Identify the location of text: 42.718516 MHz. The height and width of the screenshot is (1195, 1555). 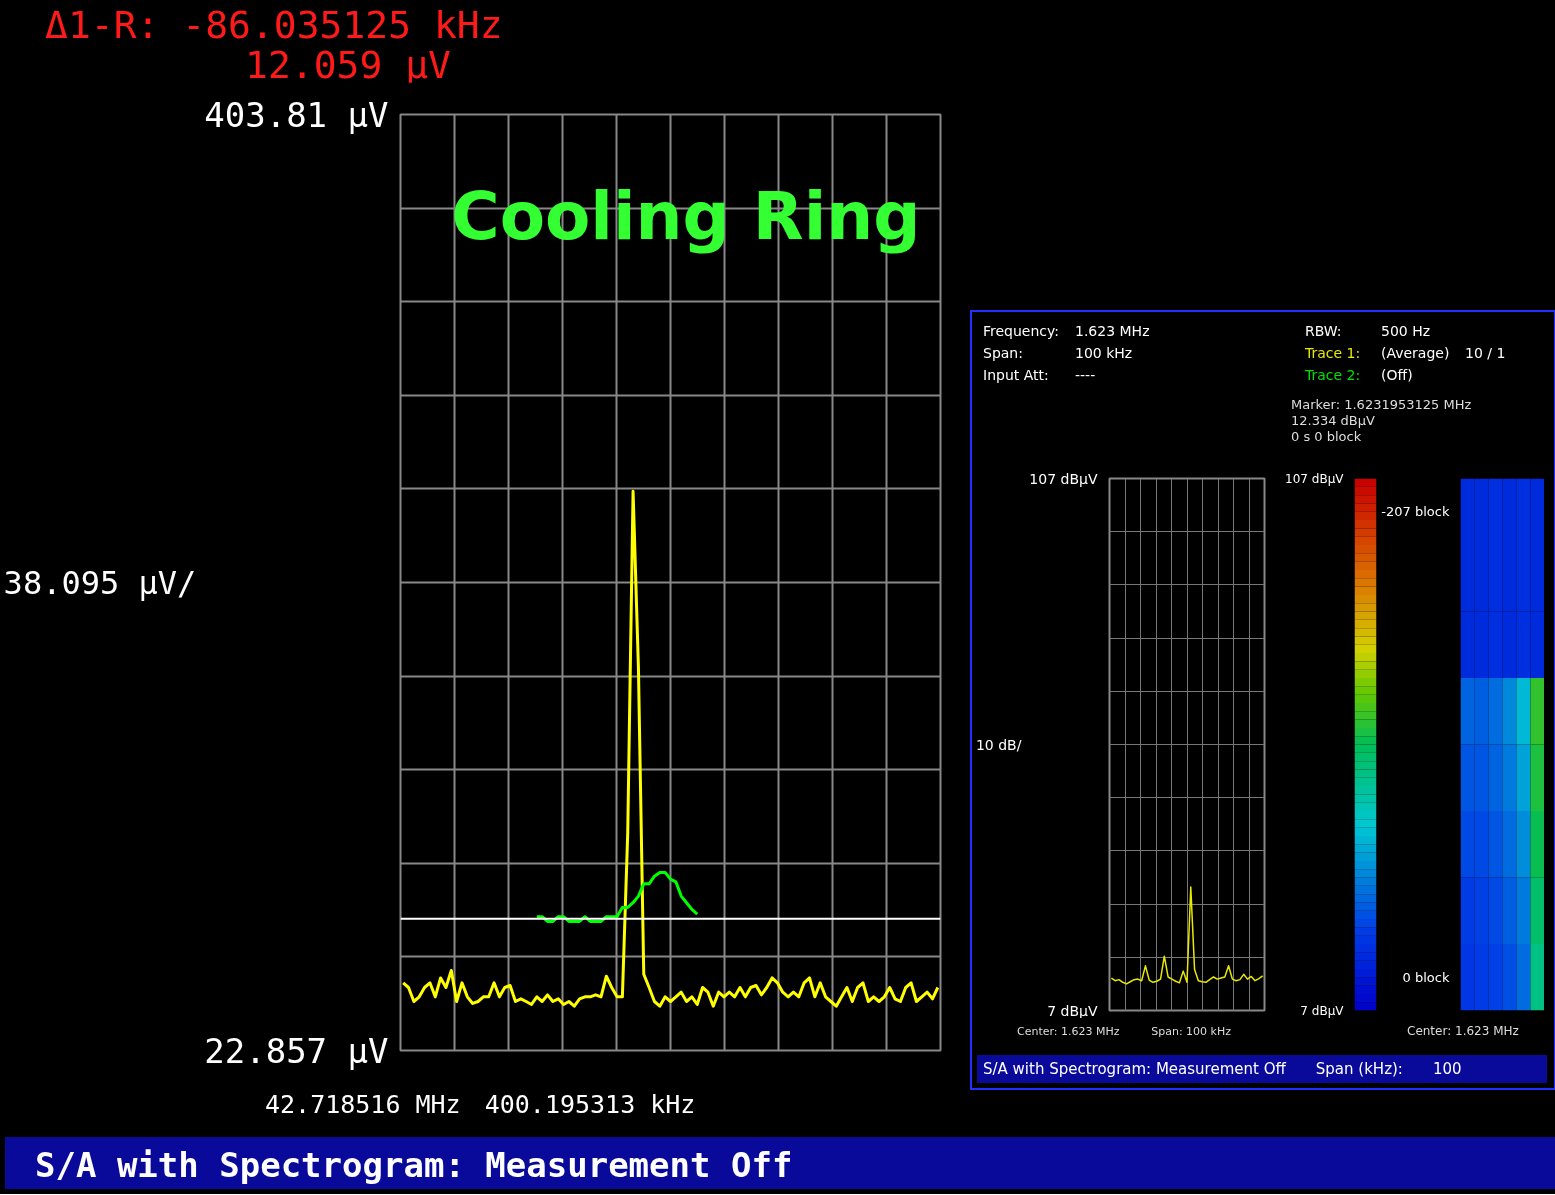
(363, 1105).